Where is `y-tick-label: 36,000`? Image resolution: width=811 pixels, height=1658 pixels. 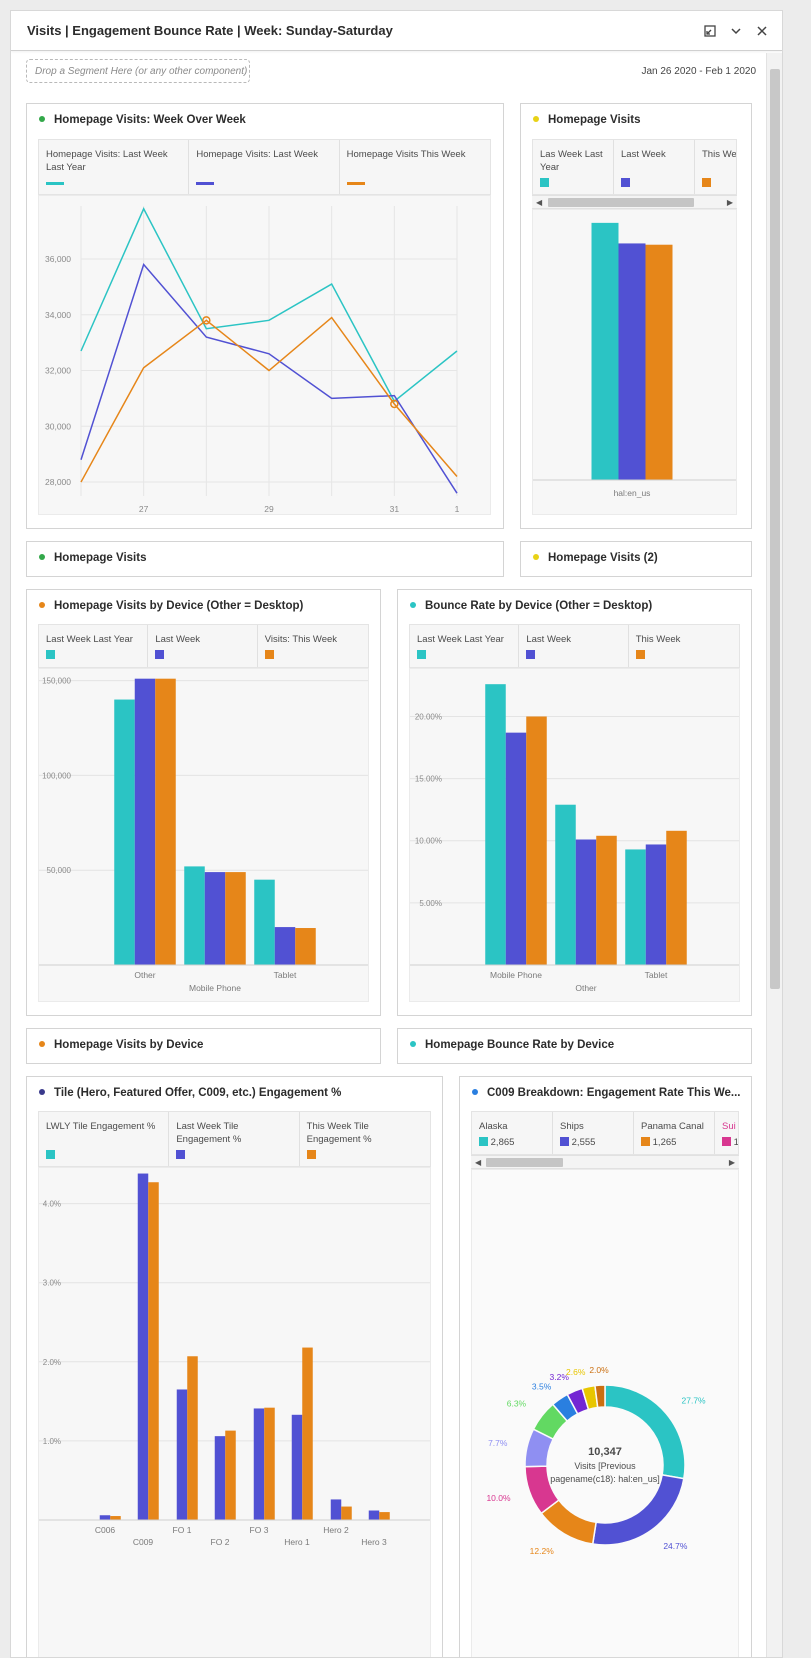
y-tick-label: 36,000 is located at coordinates (58, 259).